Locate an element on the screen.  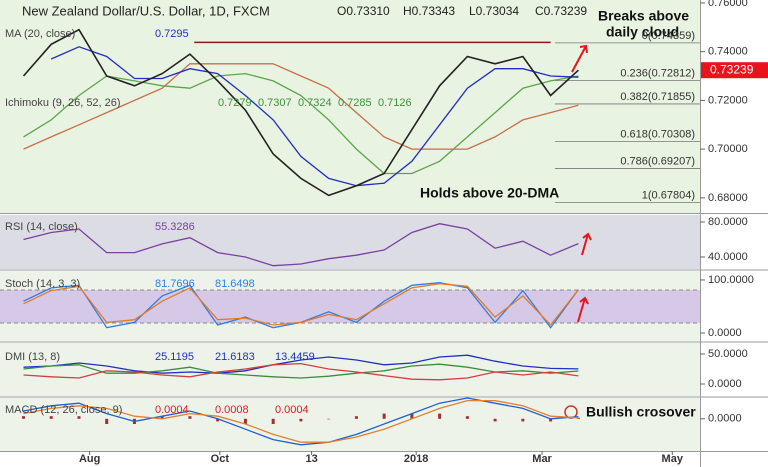
indicator-value: 21.6183 is located at coordinates (235, 357).